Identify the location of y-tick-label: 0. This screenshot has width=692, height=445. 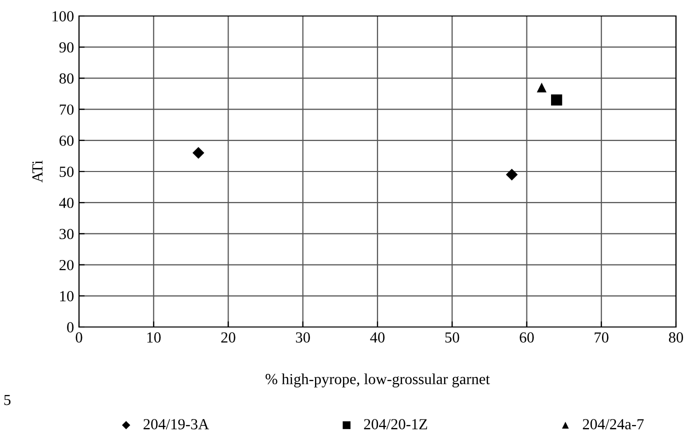
(70, 327).